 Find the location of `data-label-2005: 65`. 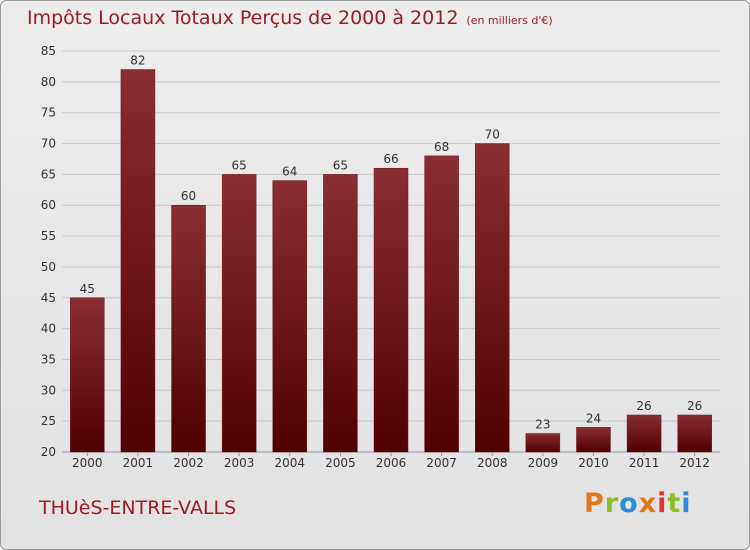

data-label-2005: 65 is located at coordinates (340, 165).